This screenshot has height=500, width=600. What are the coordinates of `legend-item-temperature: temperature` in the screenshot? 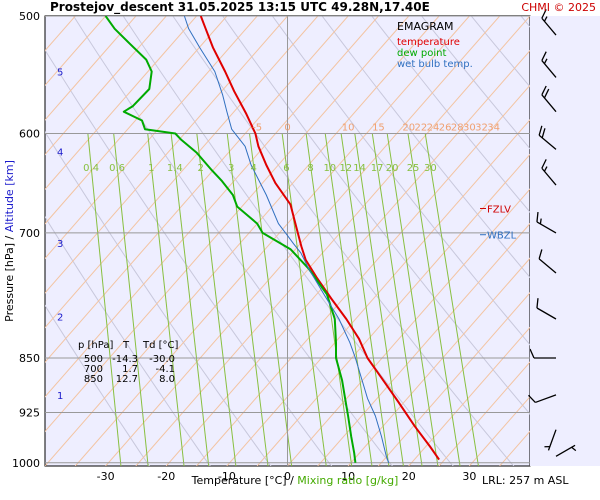 It's located at (428, 42).